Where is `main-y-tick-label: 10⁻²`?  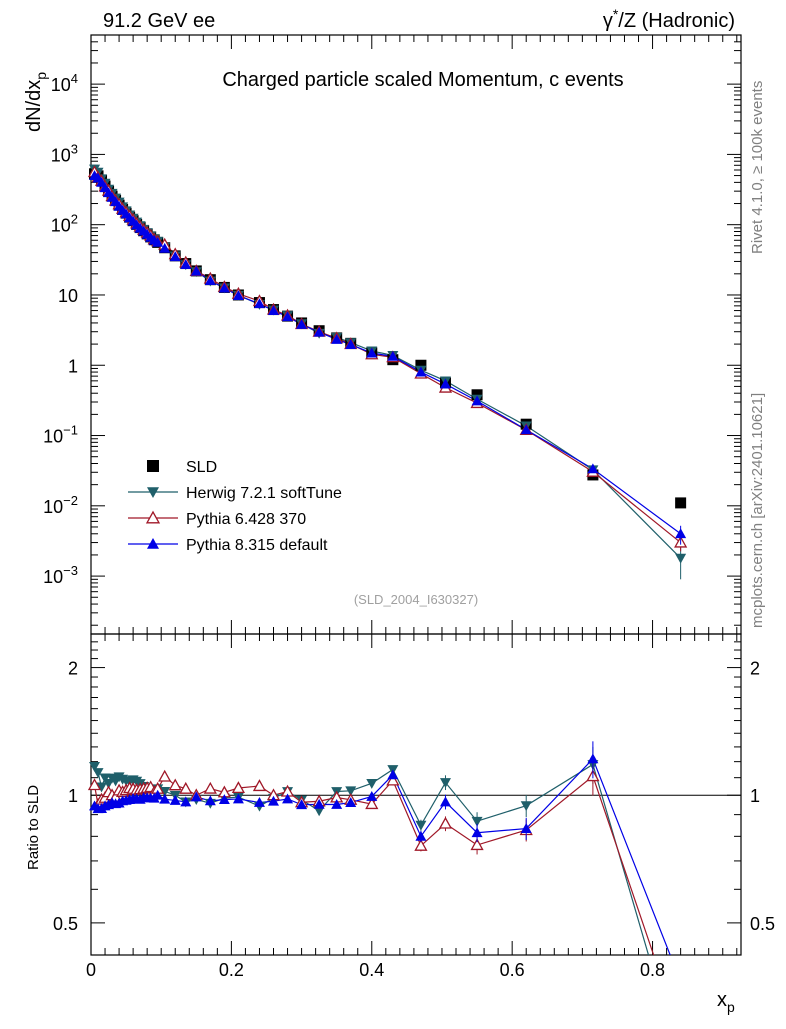
main-y-tick-label: 10⁻² is located at coordinates (60, 505).